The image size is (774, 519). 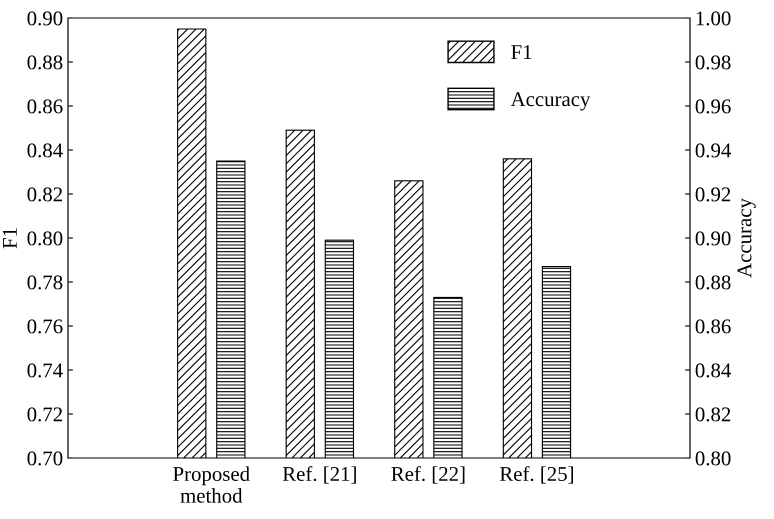 What do you see at coordinates (550, 101) in the screenshot?
I see `legend-label: Accuracy` at bounding box center [550, 101].